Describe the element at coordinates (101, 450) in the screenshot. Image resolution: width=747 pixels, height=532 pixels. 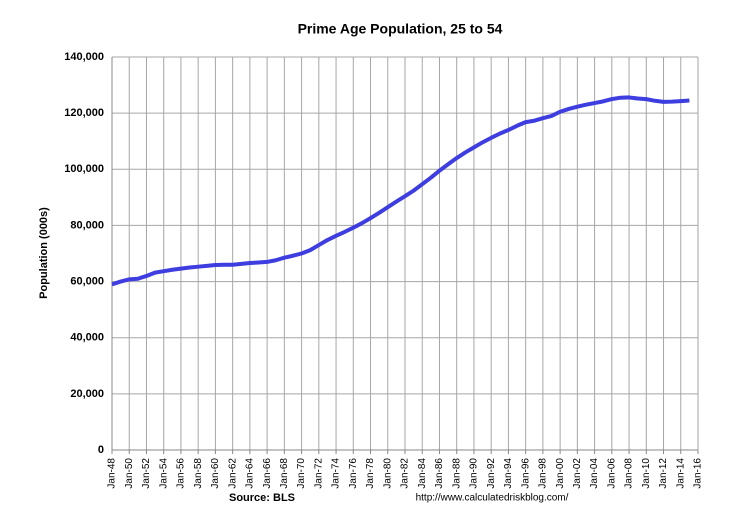
I see `y-tick-label: 0` at that location.